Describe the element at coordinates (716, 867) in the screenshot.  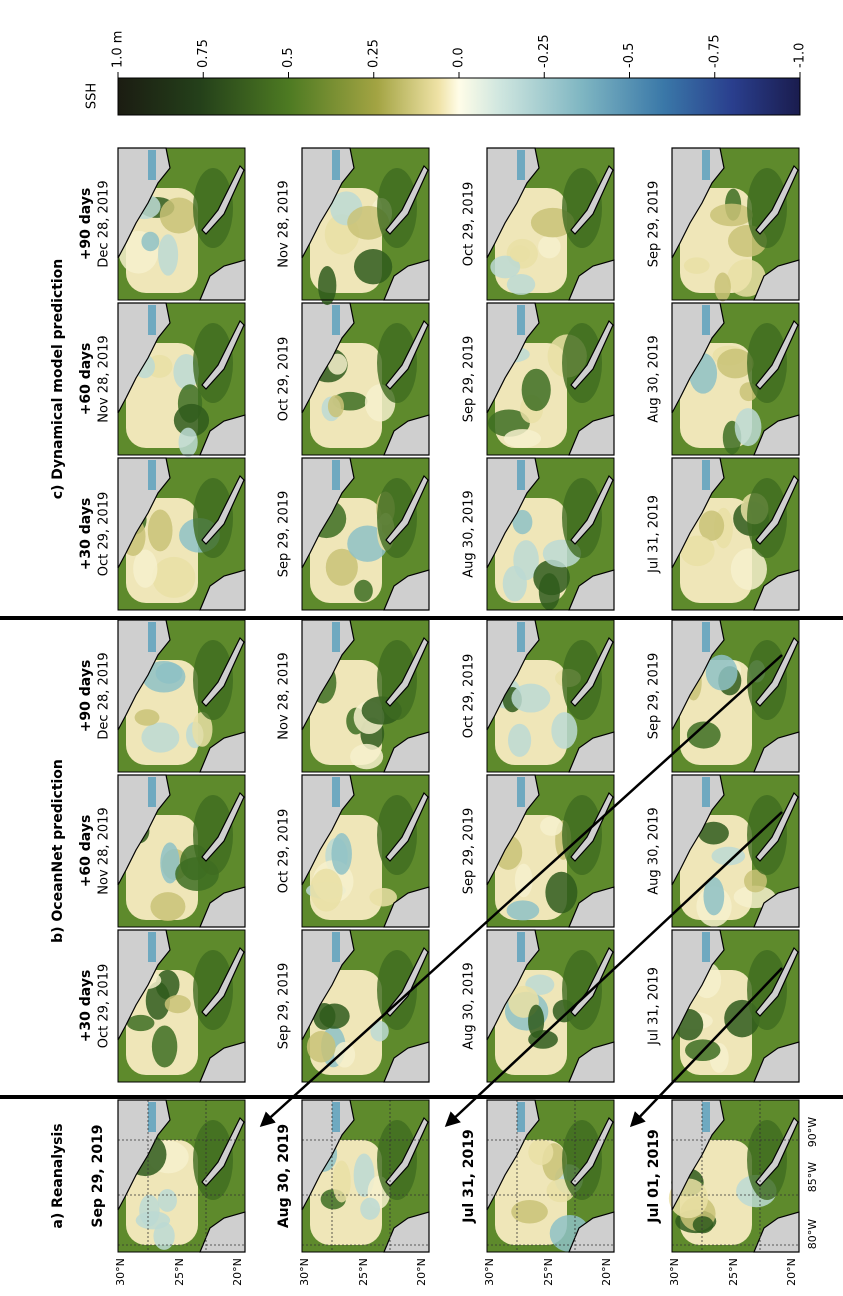
I see `gulf` at that location.